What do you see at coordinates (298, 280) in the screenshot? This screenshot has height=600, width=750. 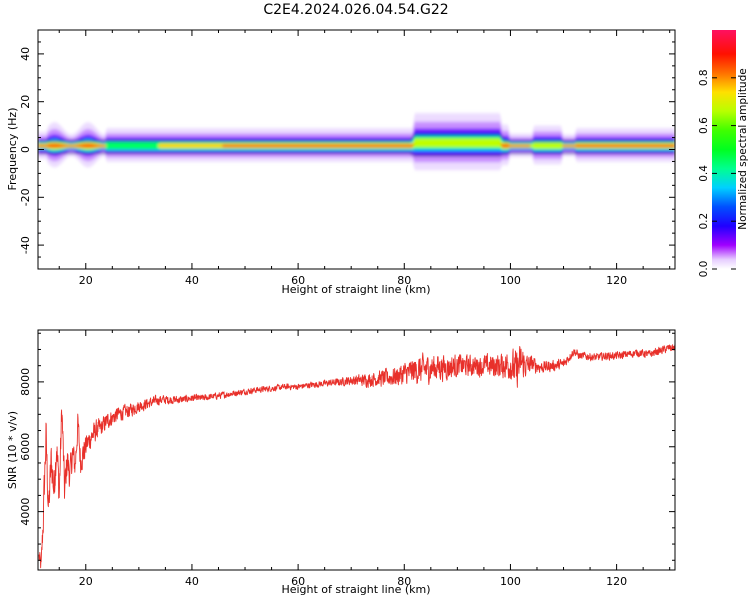 I see `spectrogram-xtick-label: 60` at bounding box center [298, 280].